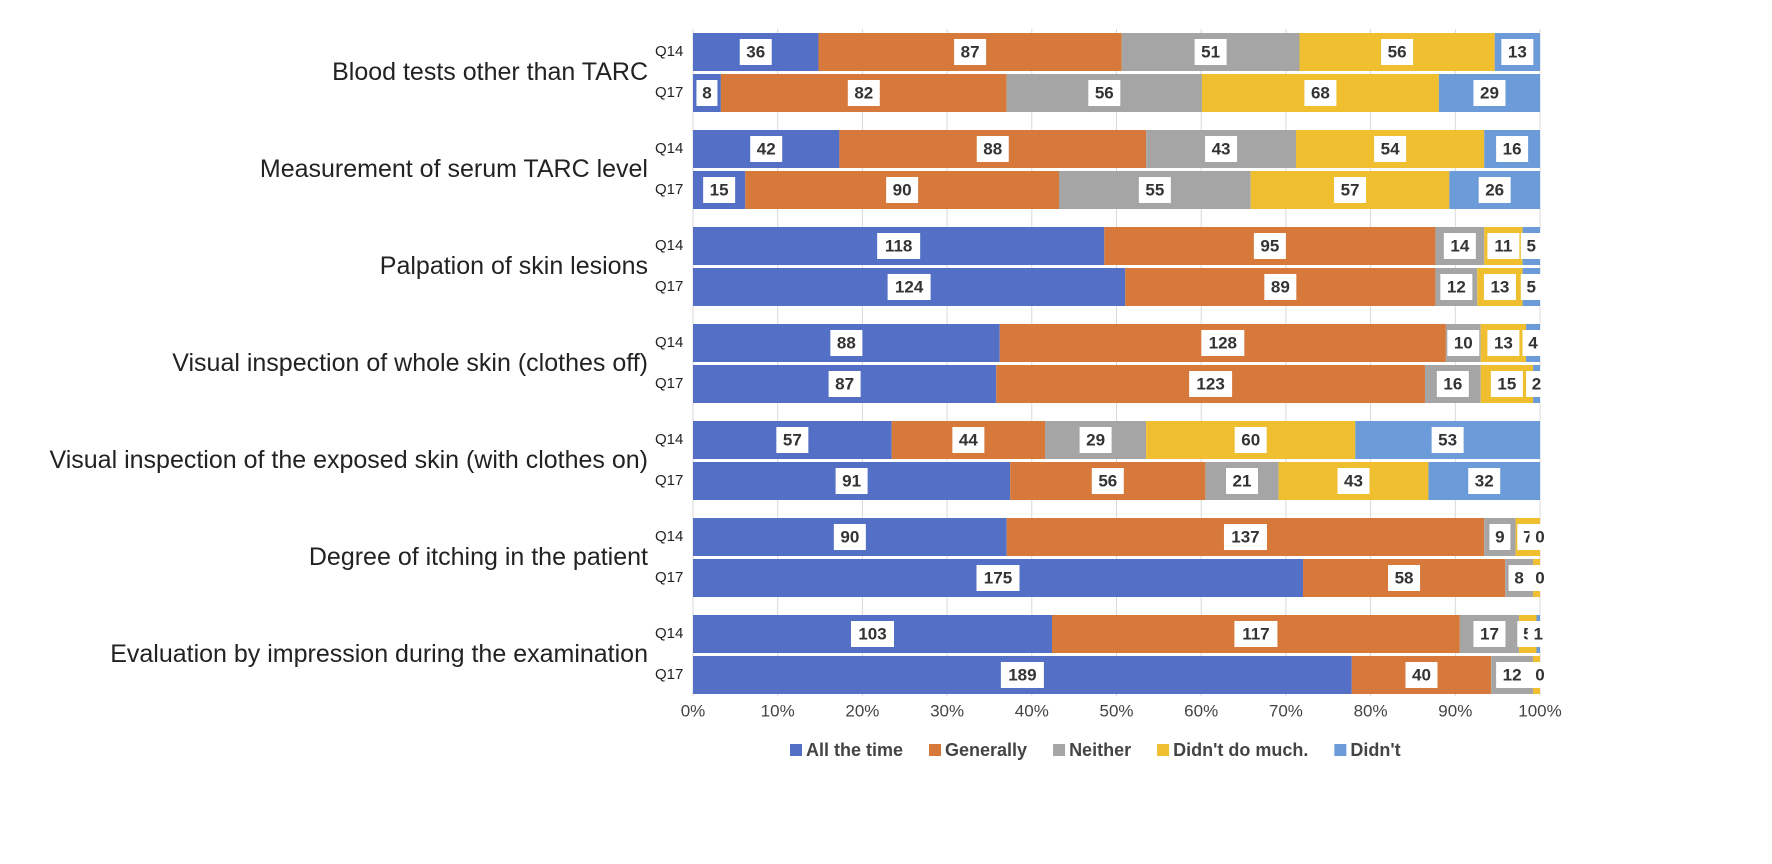 This screenshot has height=864, width=1772. What do you see at coordinates (490, 72) in the screenshot?
I see `category-label: Blood tests other than TARC` at bounding box center [490, 72].